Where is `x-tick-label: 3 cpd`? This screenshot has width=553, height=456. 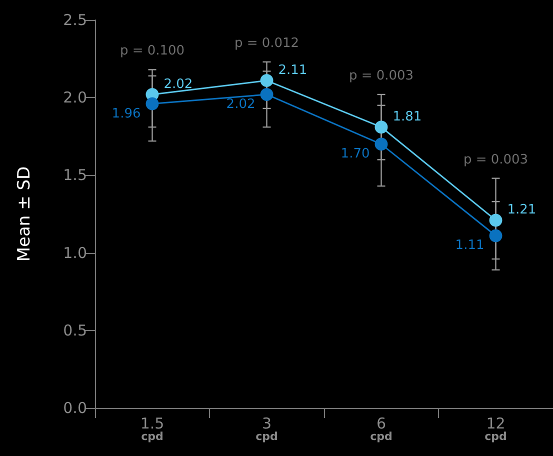 x-tick-label: 3 cpd is located at coordinates (267, 428).